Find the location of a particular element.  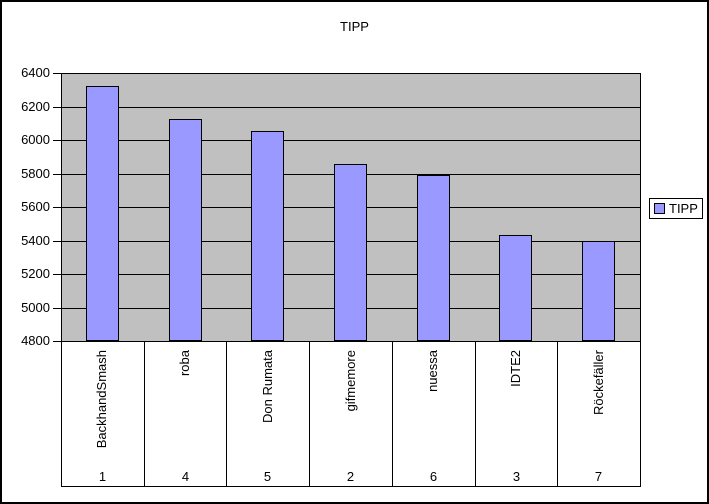

bar-röckefäller is located at coordinates (598, 291).